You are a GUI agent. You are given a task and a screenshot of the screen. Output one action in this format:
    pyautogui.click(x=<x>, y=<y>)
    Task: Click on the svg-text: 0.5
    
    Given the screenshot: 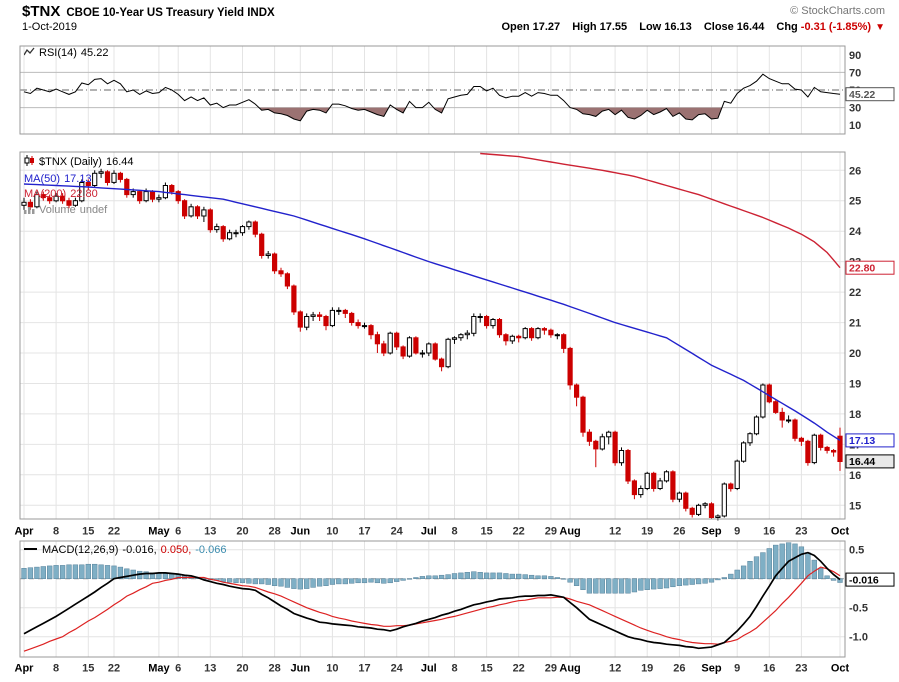 What is the action you would take?
    pyautogui.click(x=856, y=551)
    